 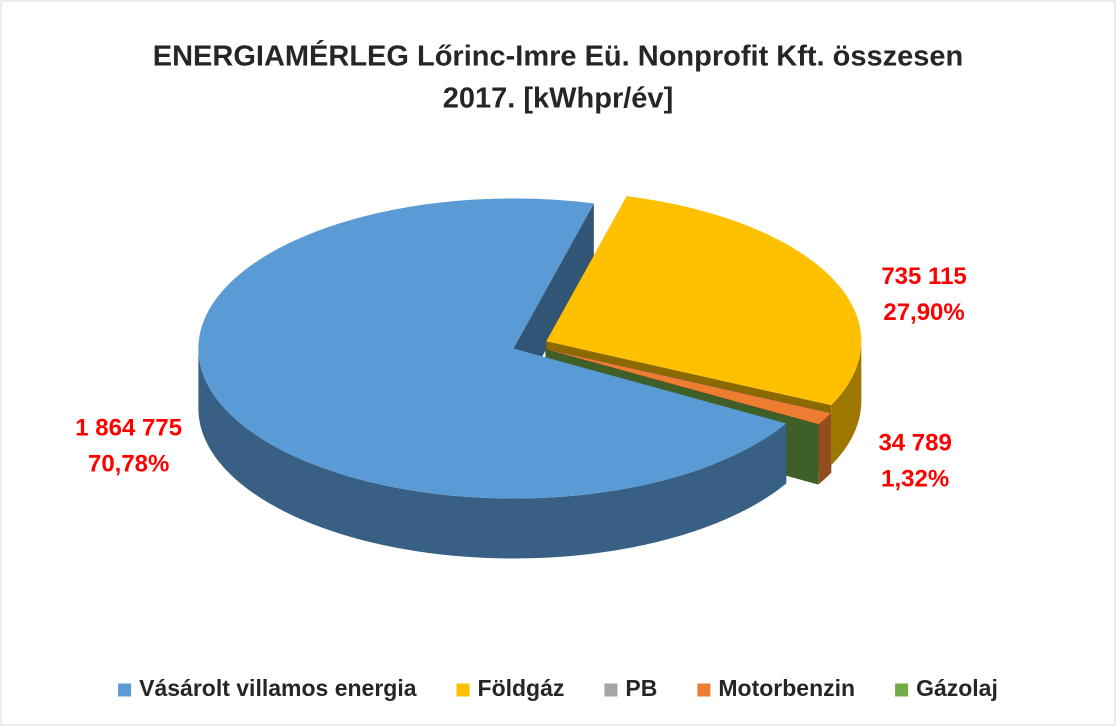 What do you see at coordinates (521, 688) in the screenshot?
I see `legend-label: Földgáz` at bounding box center [521, 688].